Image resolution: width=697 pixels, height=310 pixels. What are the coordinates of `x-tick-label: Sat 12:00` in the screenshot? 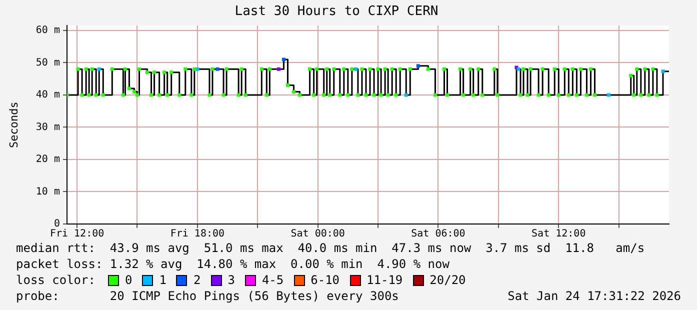 It's located at (559, 234).